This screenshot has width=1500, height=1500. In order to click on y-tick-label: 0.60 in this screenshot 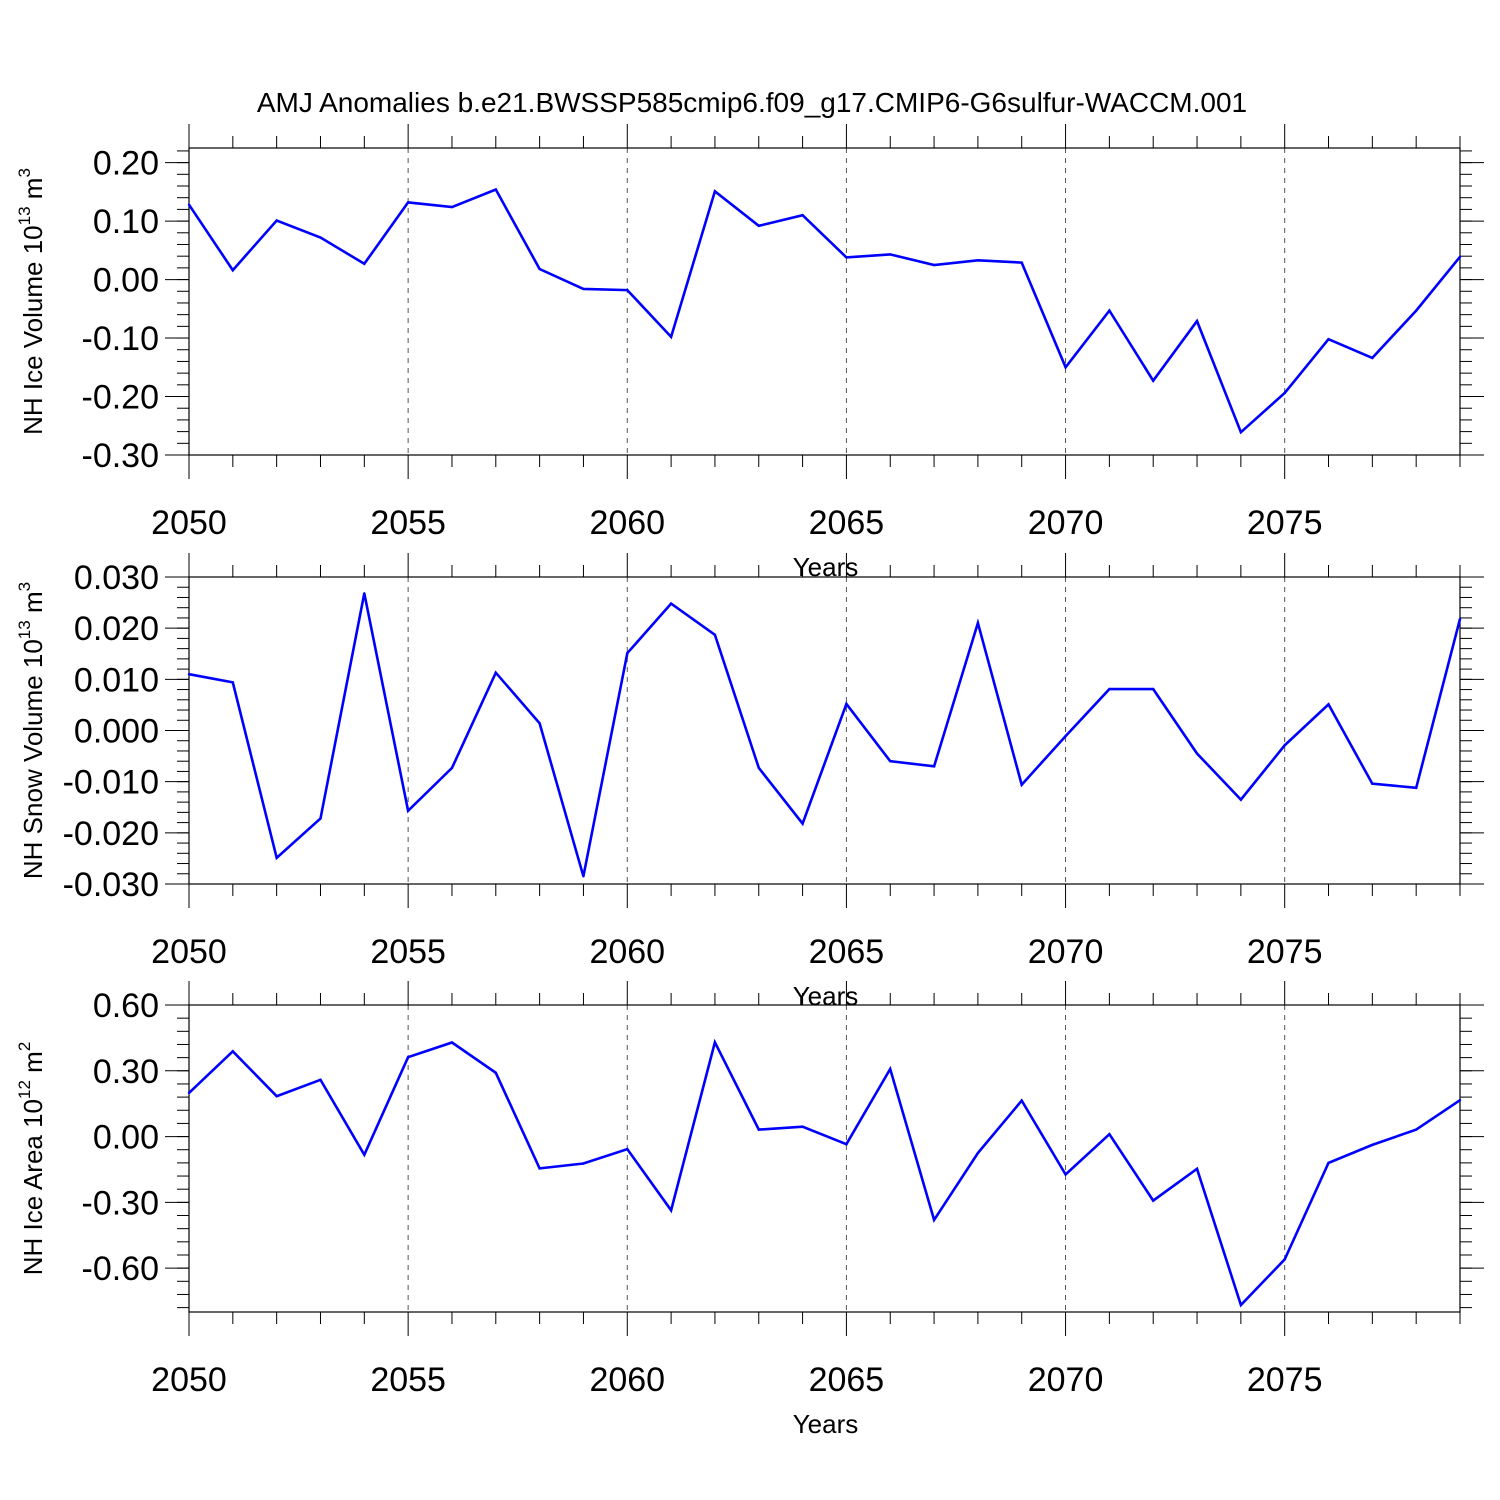, I will do `click(126, 1006)`.